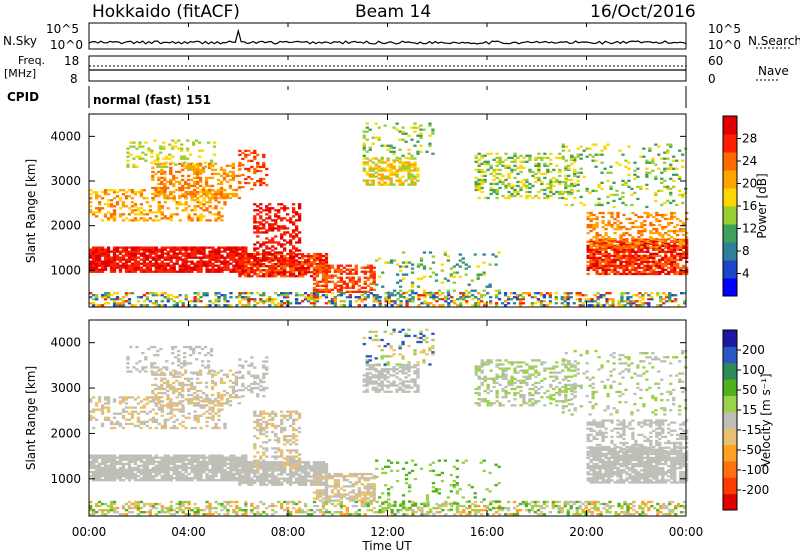  I want to click on colorbar-tick-label: 28, so click(749, 139).